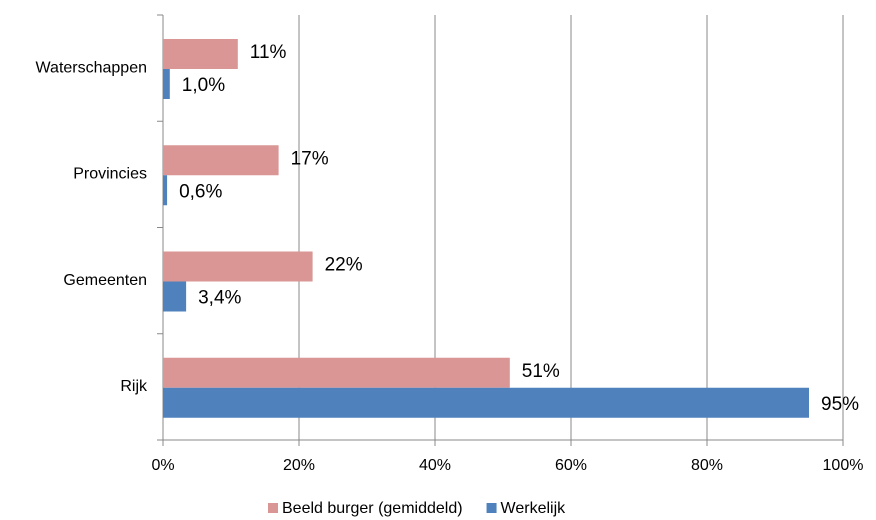 The image size is (876, 520). What do you see at coordinates (310, 158) in the screenshot?
I see `value-label: 17%` at bounding box center [310, 158].